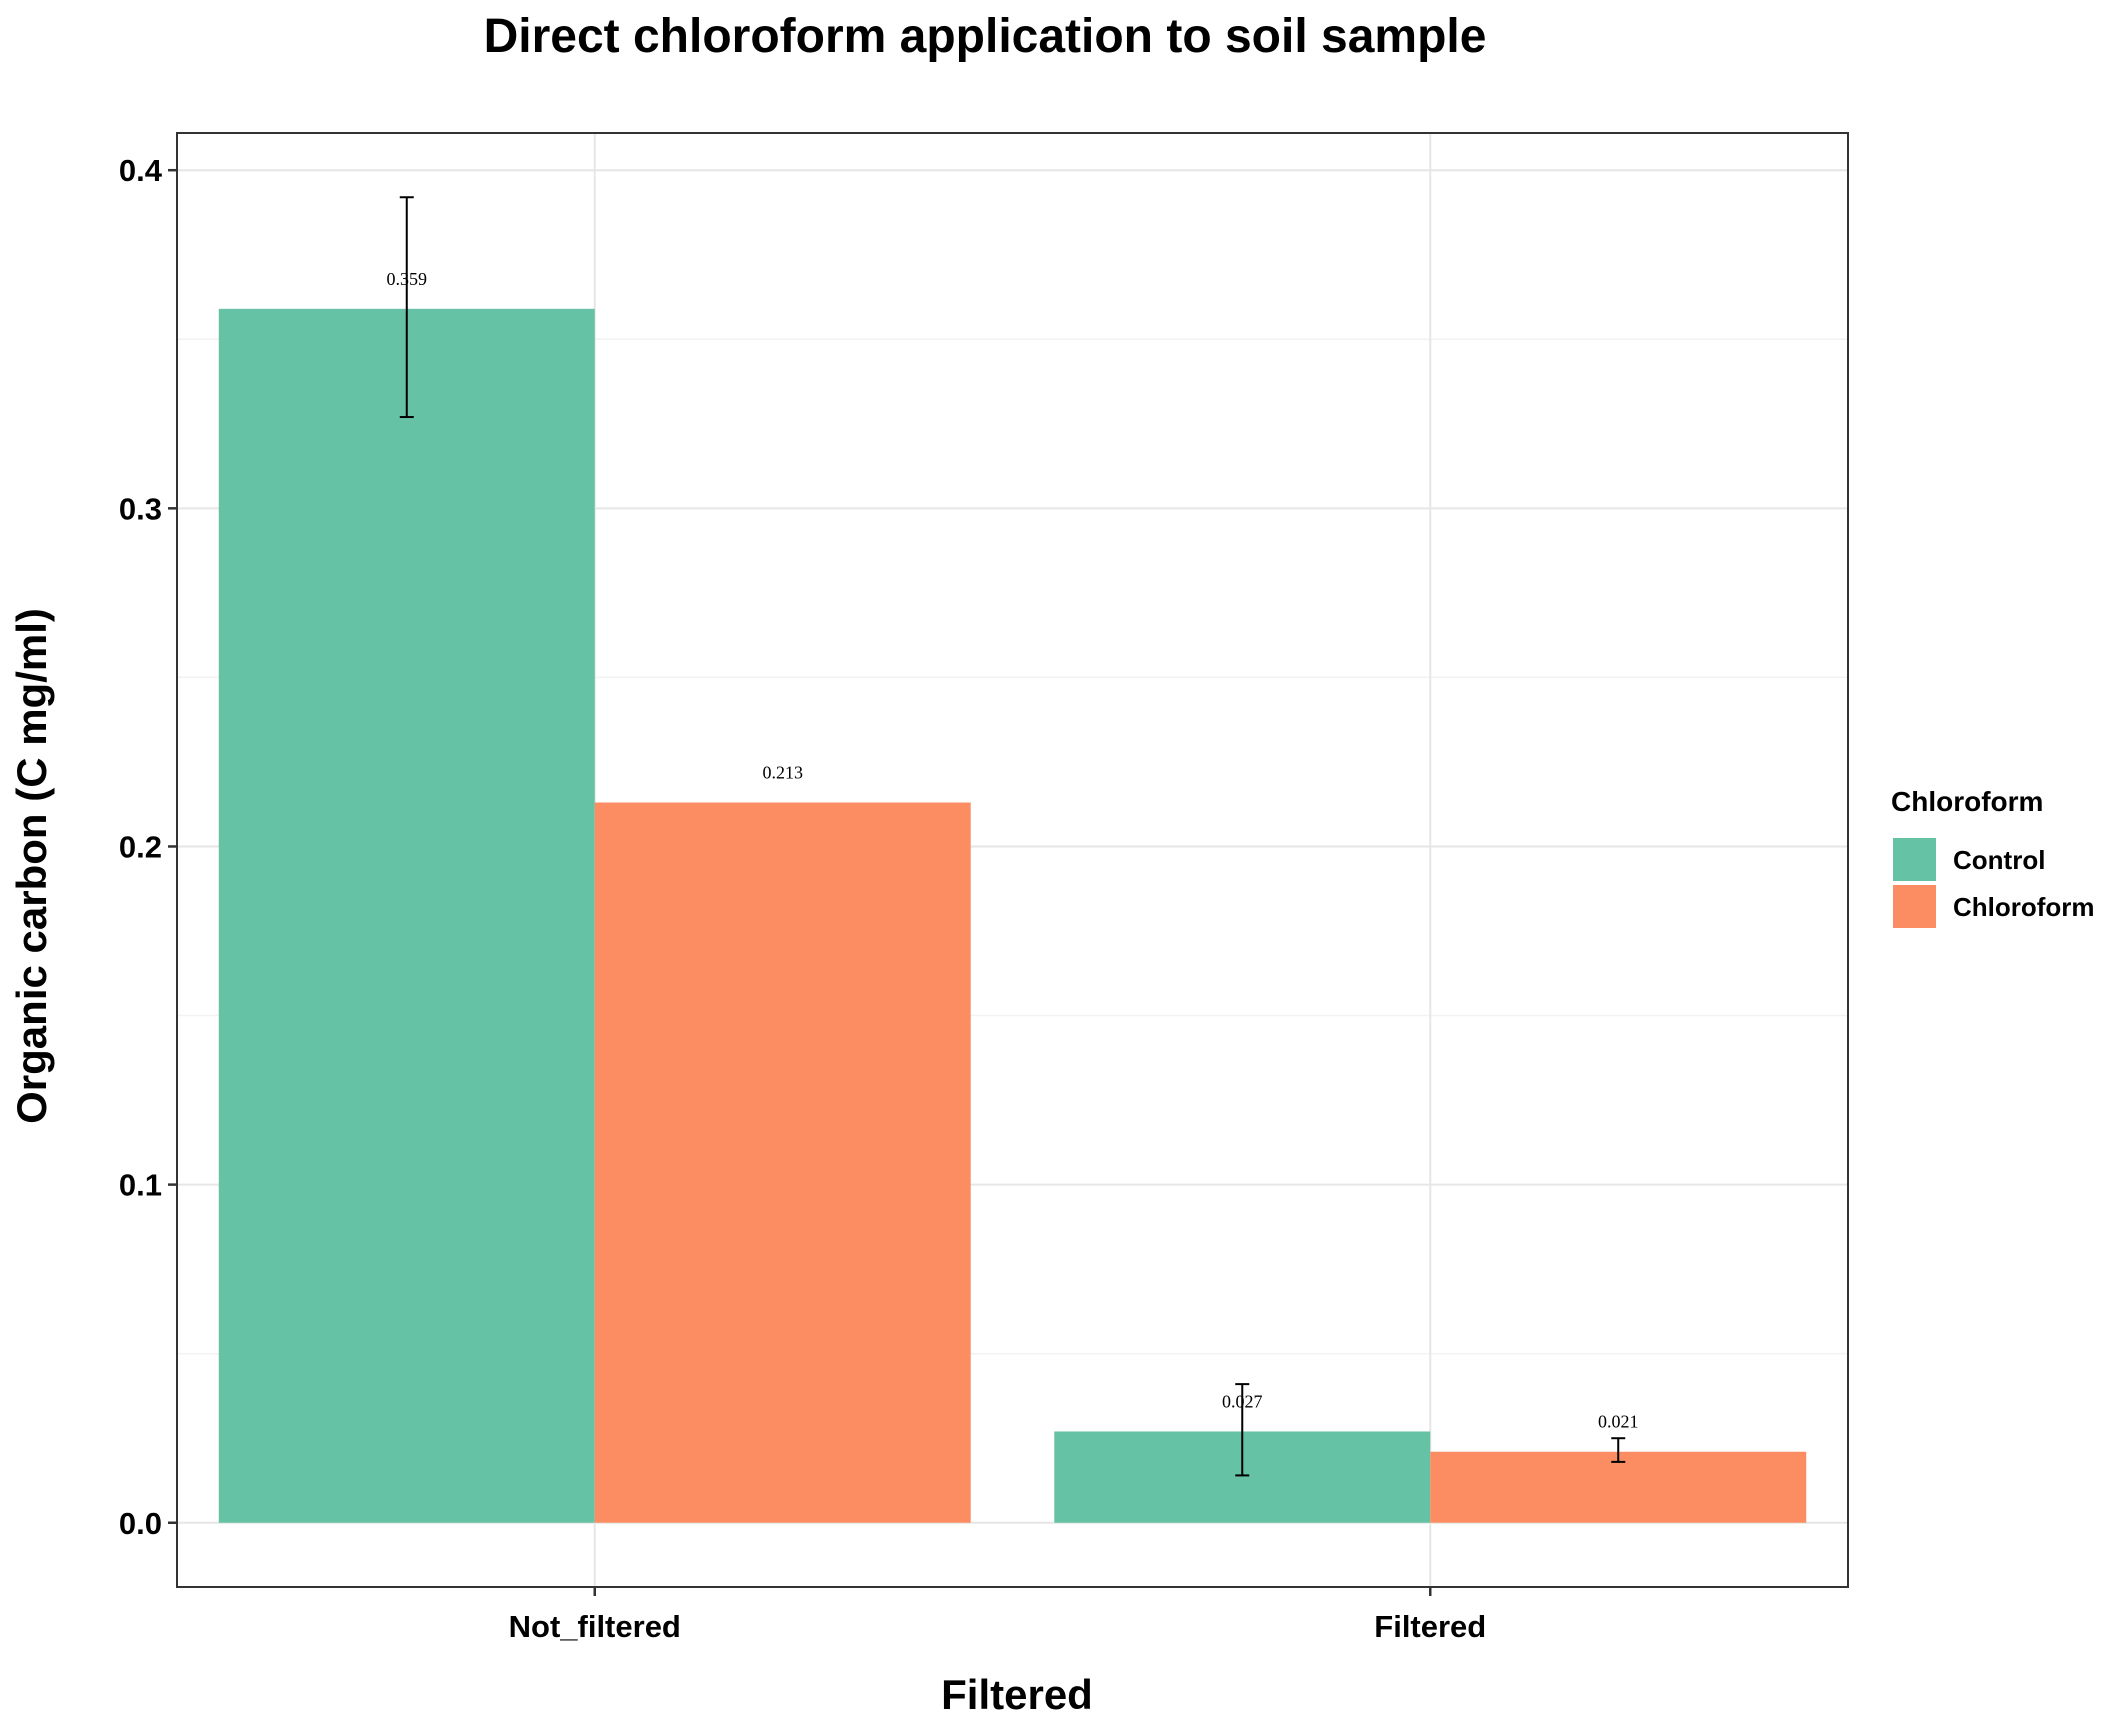 The image size is (2112, 1728). I want to click on y-tick-label: 0.1, so click(140, 1185).